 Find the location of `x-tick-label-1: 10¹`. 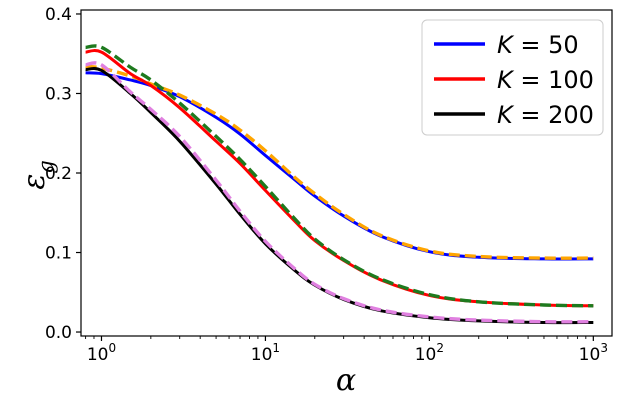

x-tick-label-1: 10¹ is located at coordinates (265, 353).